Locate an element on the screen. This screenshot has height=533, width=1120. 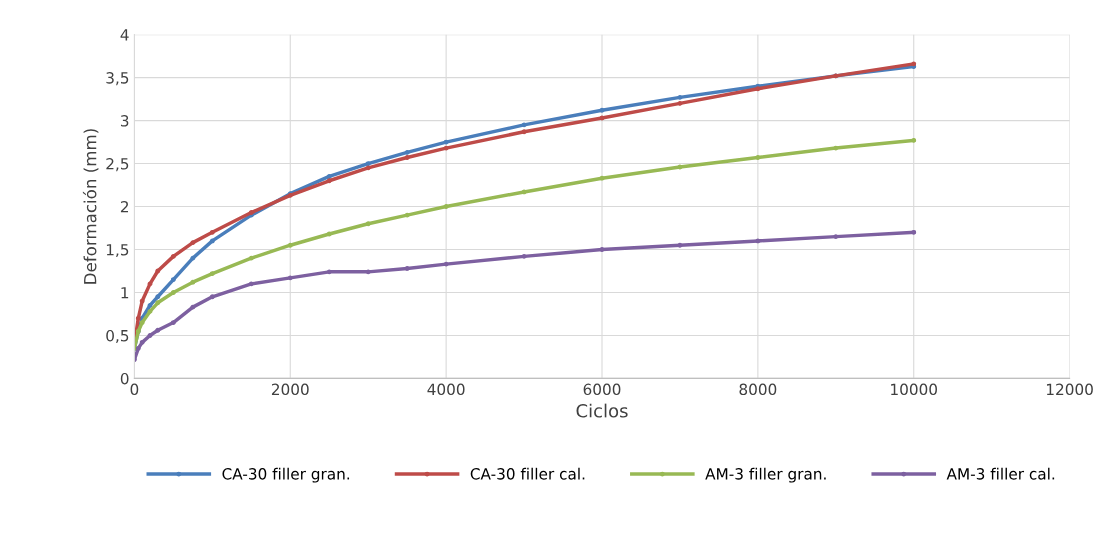
y-tick-label: 4 is located at coordinates (124, 35).